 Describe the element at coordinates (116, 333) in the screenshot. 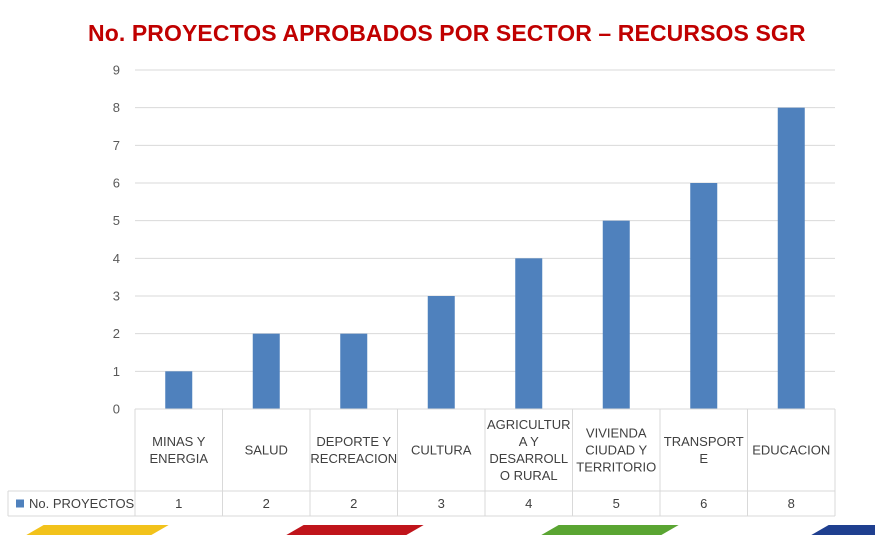

I see `y-tick-label: 2` at that location.